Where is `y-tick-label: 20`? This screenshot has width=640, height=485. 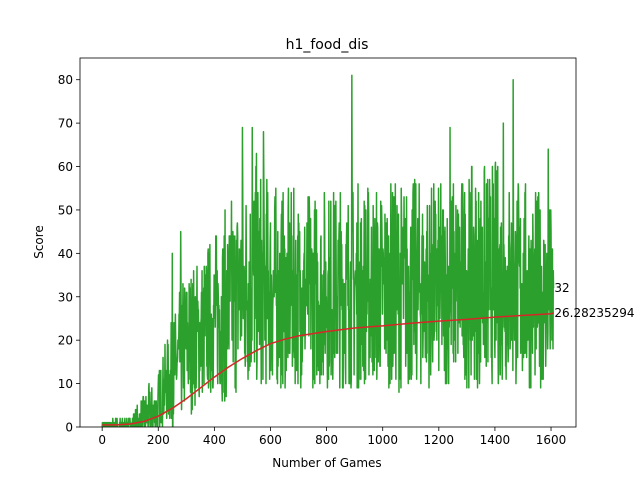 y-tick-label: 20 is located at coordinates (65, 341).